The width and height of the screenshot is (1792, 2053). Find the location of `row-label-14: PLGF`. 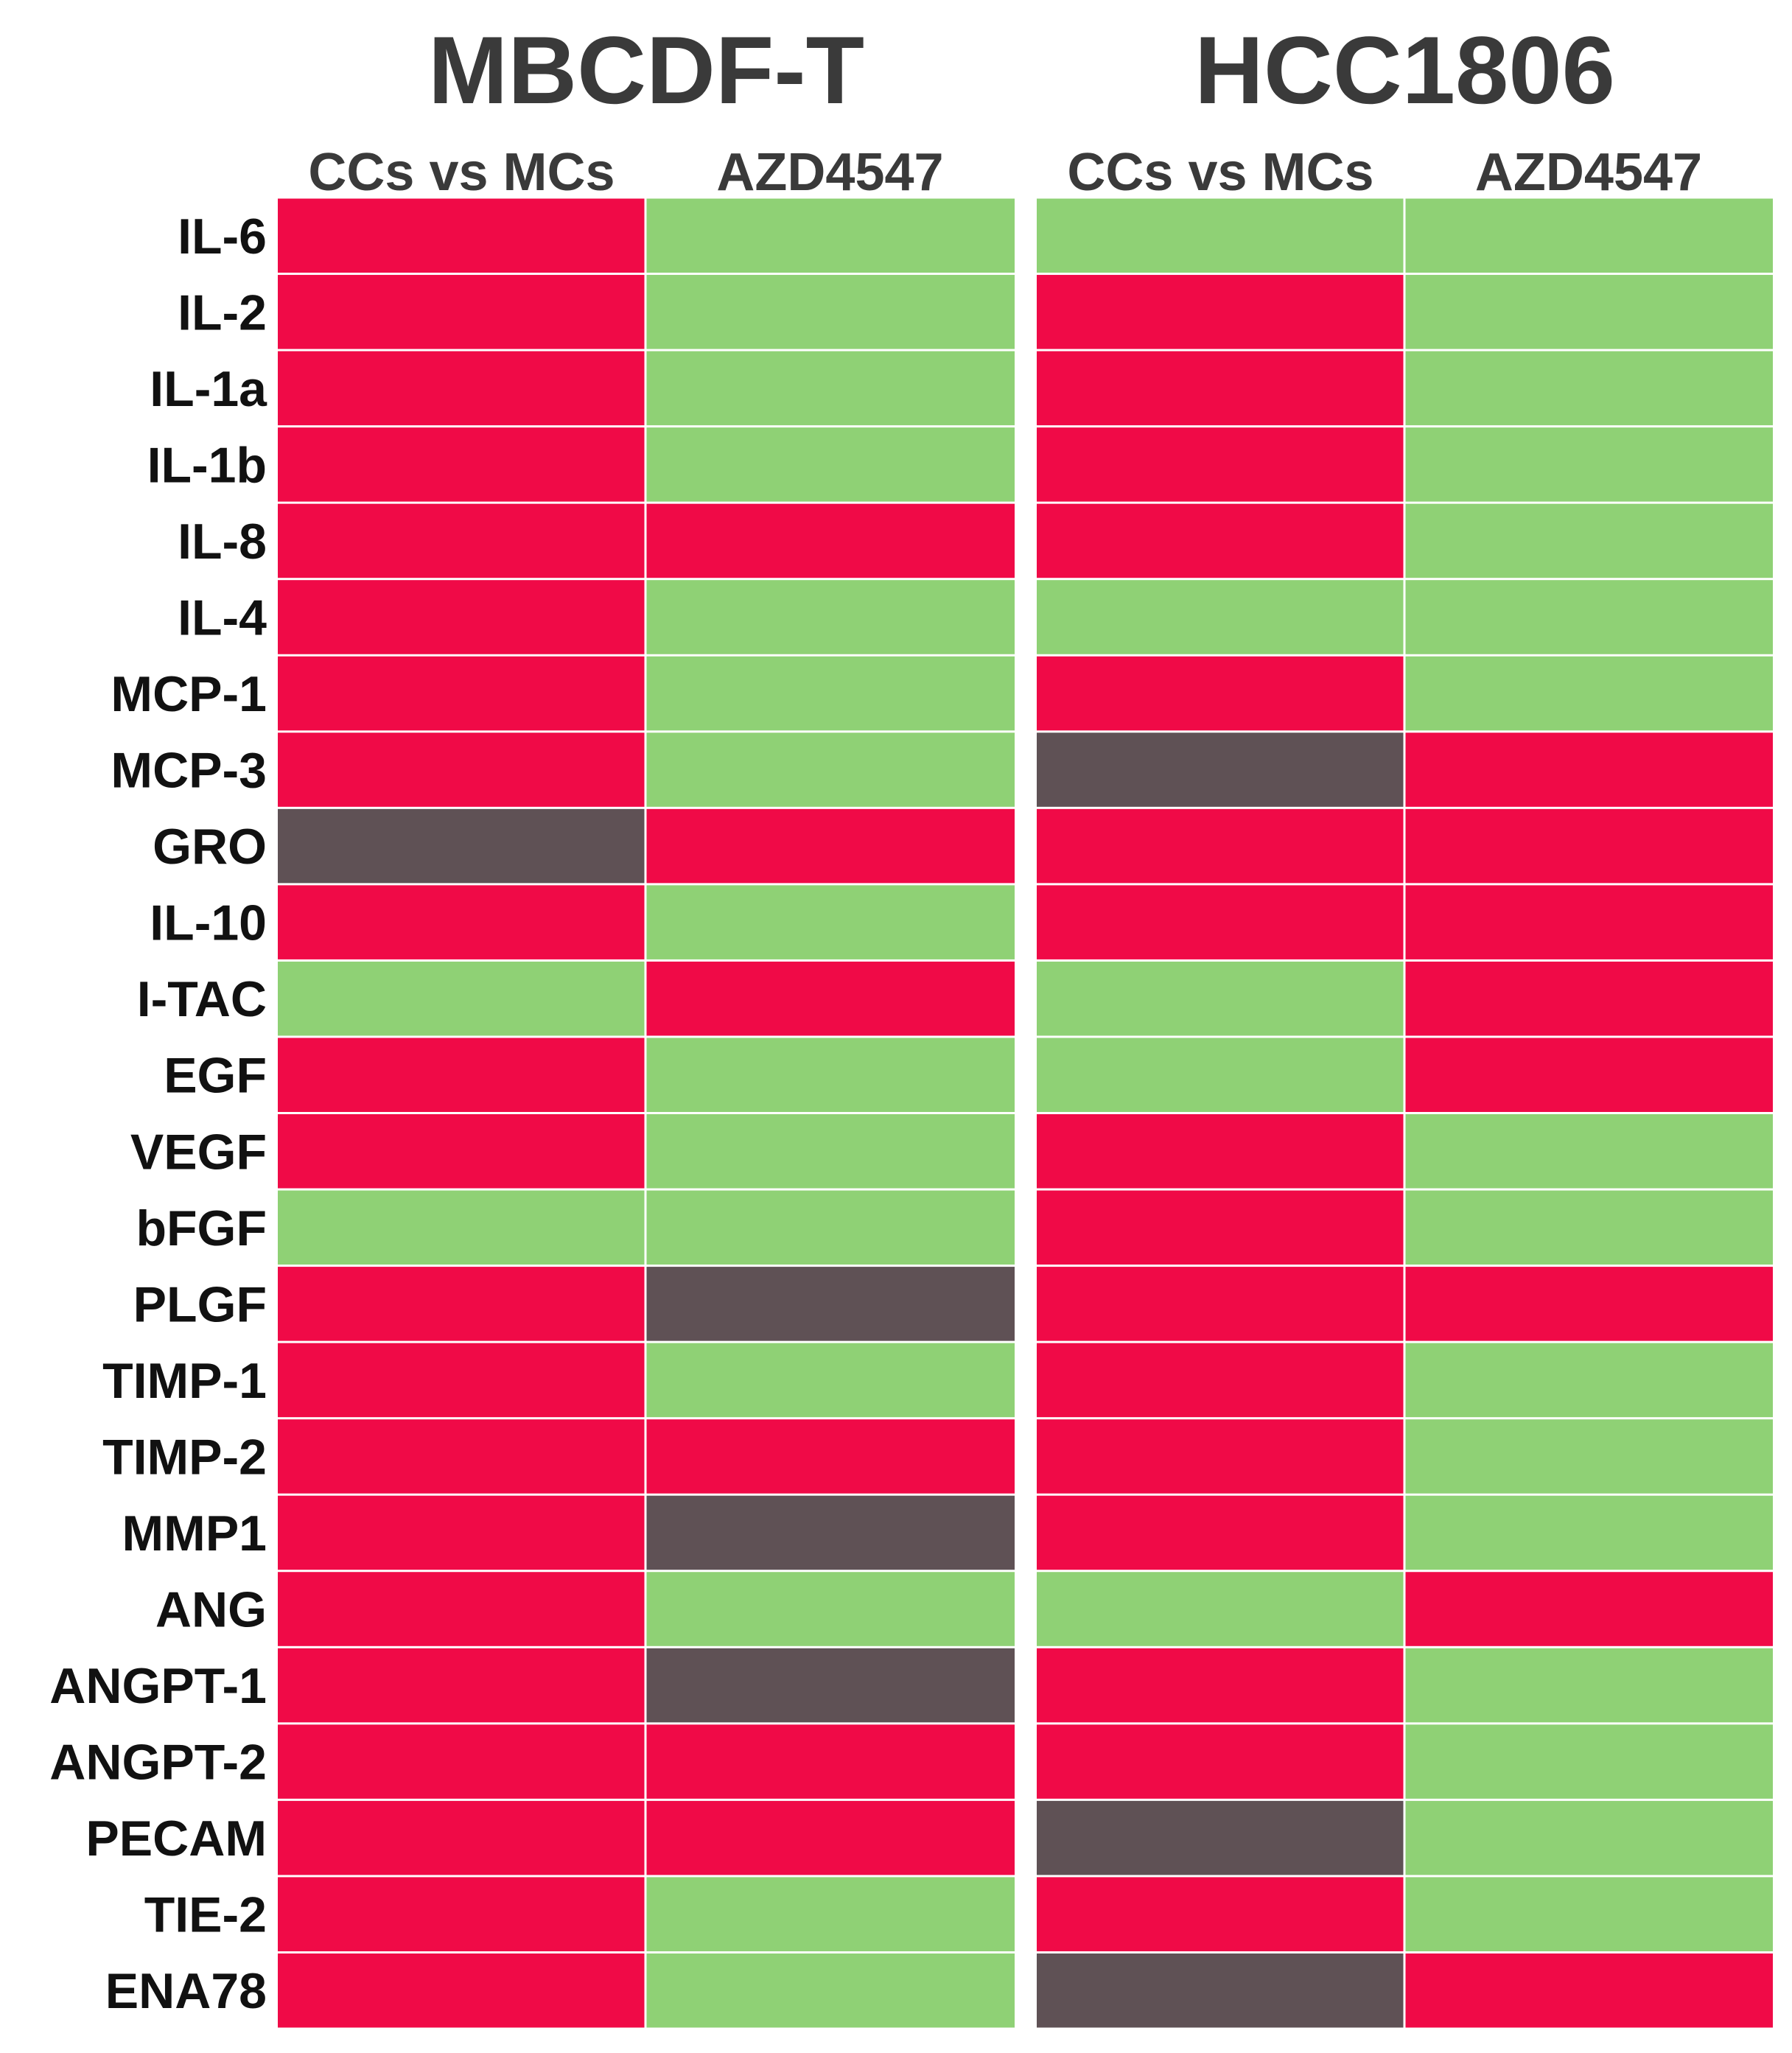

row-label-14: PLGF is located at coordinates (200, 1304).